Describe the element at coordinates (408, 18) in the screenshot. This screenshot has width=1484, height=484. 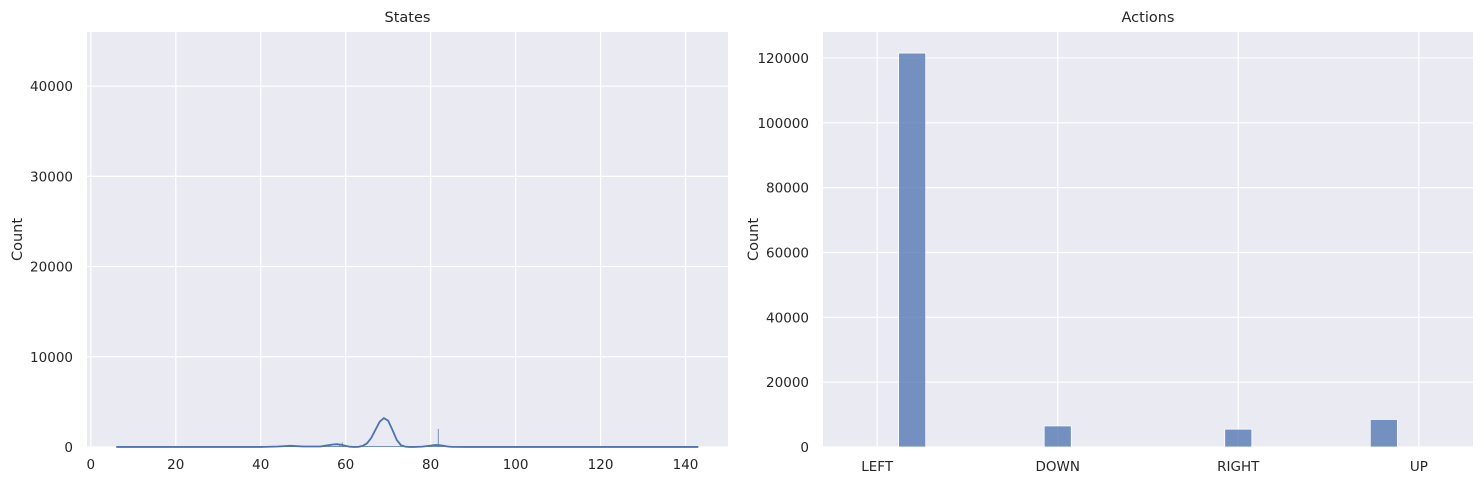
I see `states-title: States` at that location.